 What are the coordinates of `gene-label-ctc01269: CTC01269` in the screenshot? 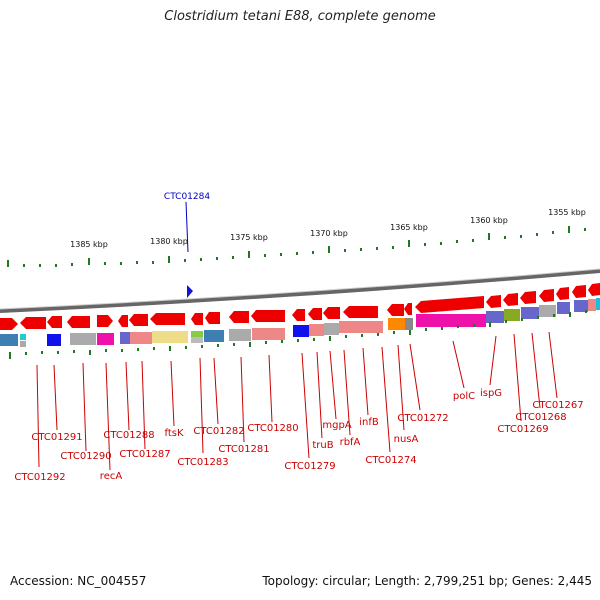 It's located at (522, 429).